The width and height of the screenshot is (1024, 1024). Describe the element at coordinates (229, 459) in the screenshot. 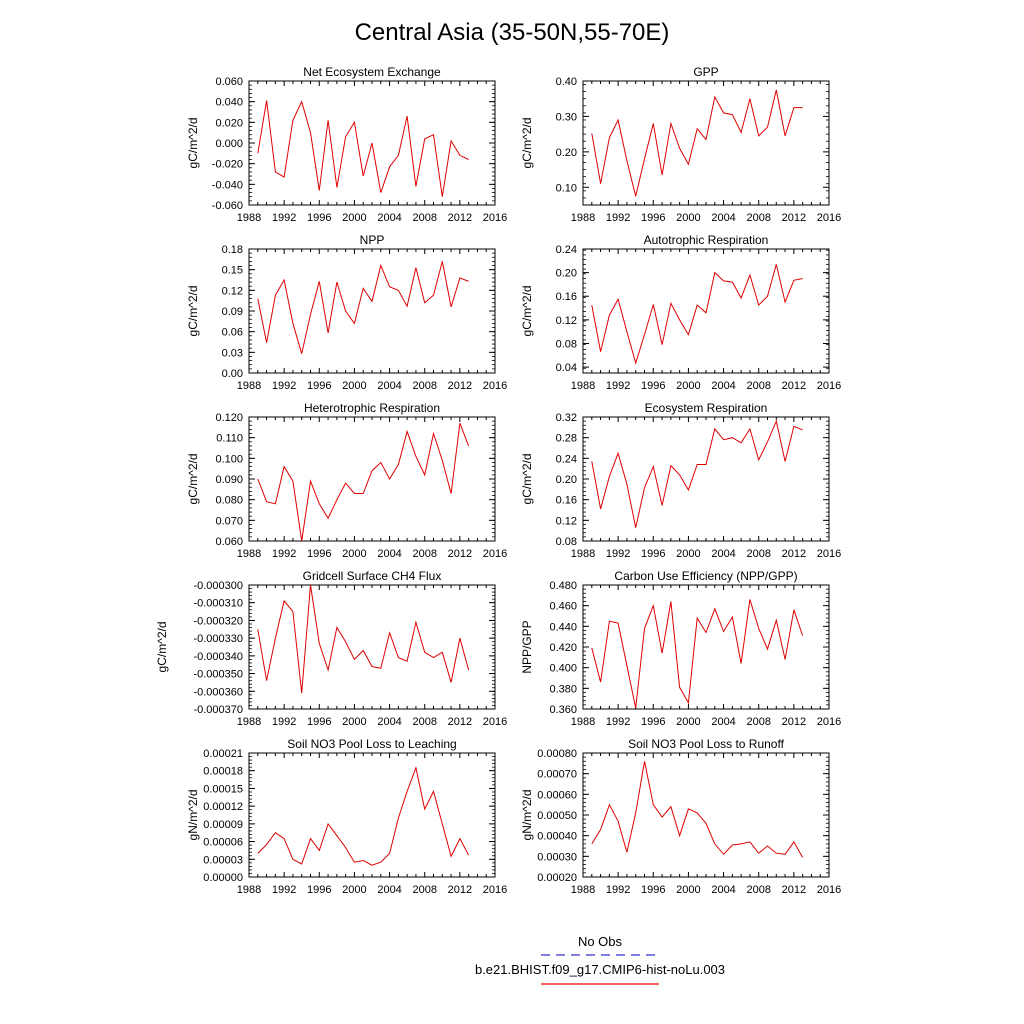

I see `y-tick-label: 0.100` at that location.